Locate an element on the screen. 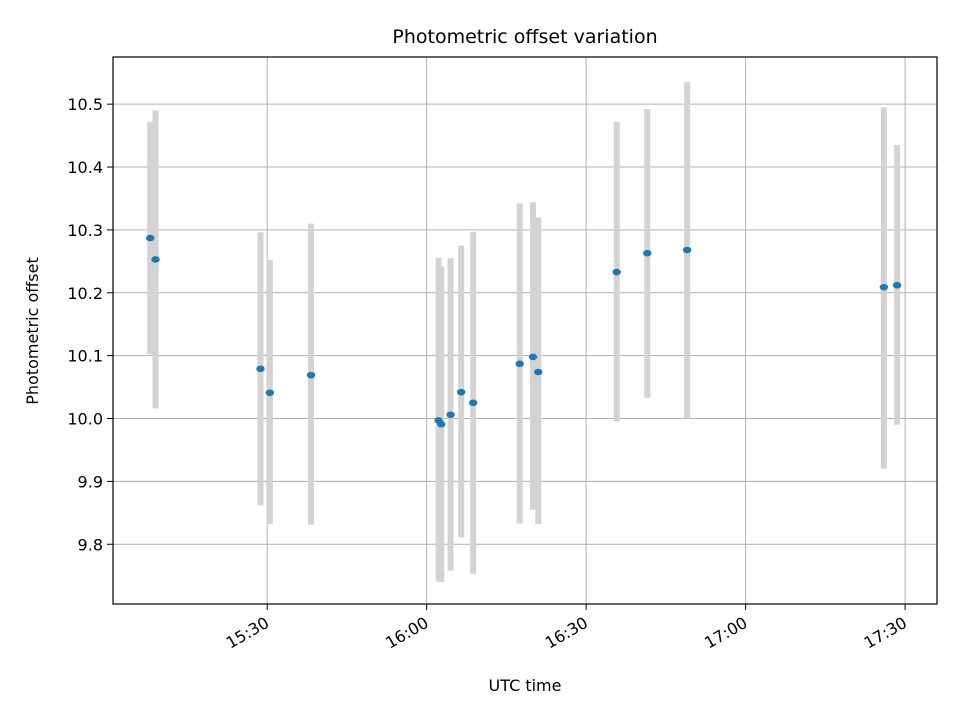 This screenshot has width=960, height=720. y-tick-label: 10.4 is located at coordinates (85, 167).